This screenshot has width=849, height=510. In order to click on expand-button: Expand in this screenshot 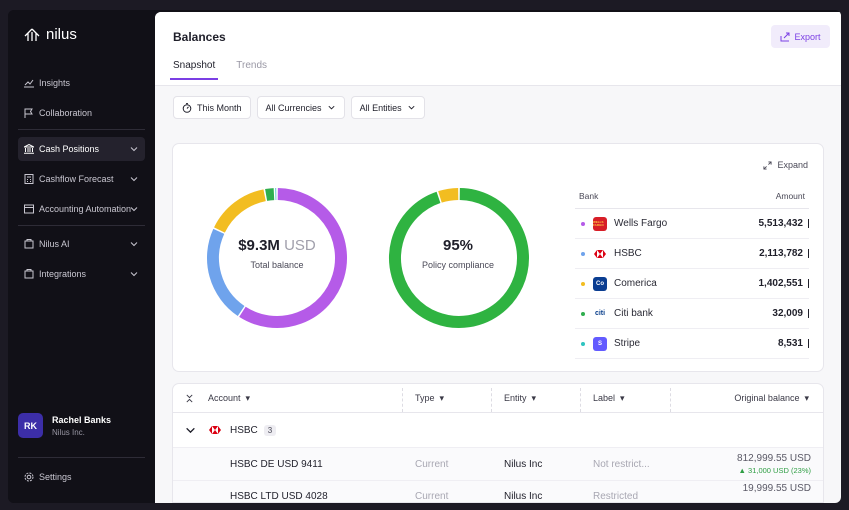, I will do `click(785, 165)`.